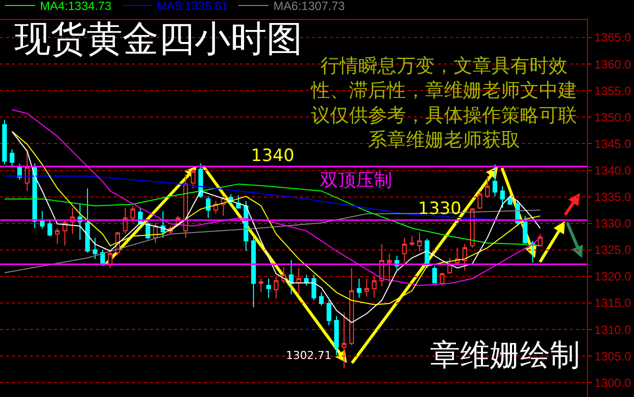  I want to click on y-tick-label: 1365.0, so click(613, 37).